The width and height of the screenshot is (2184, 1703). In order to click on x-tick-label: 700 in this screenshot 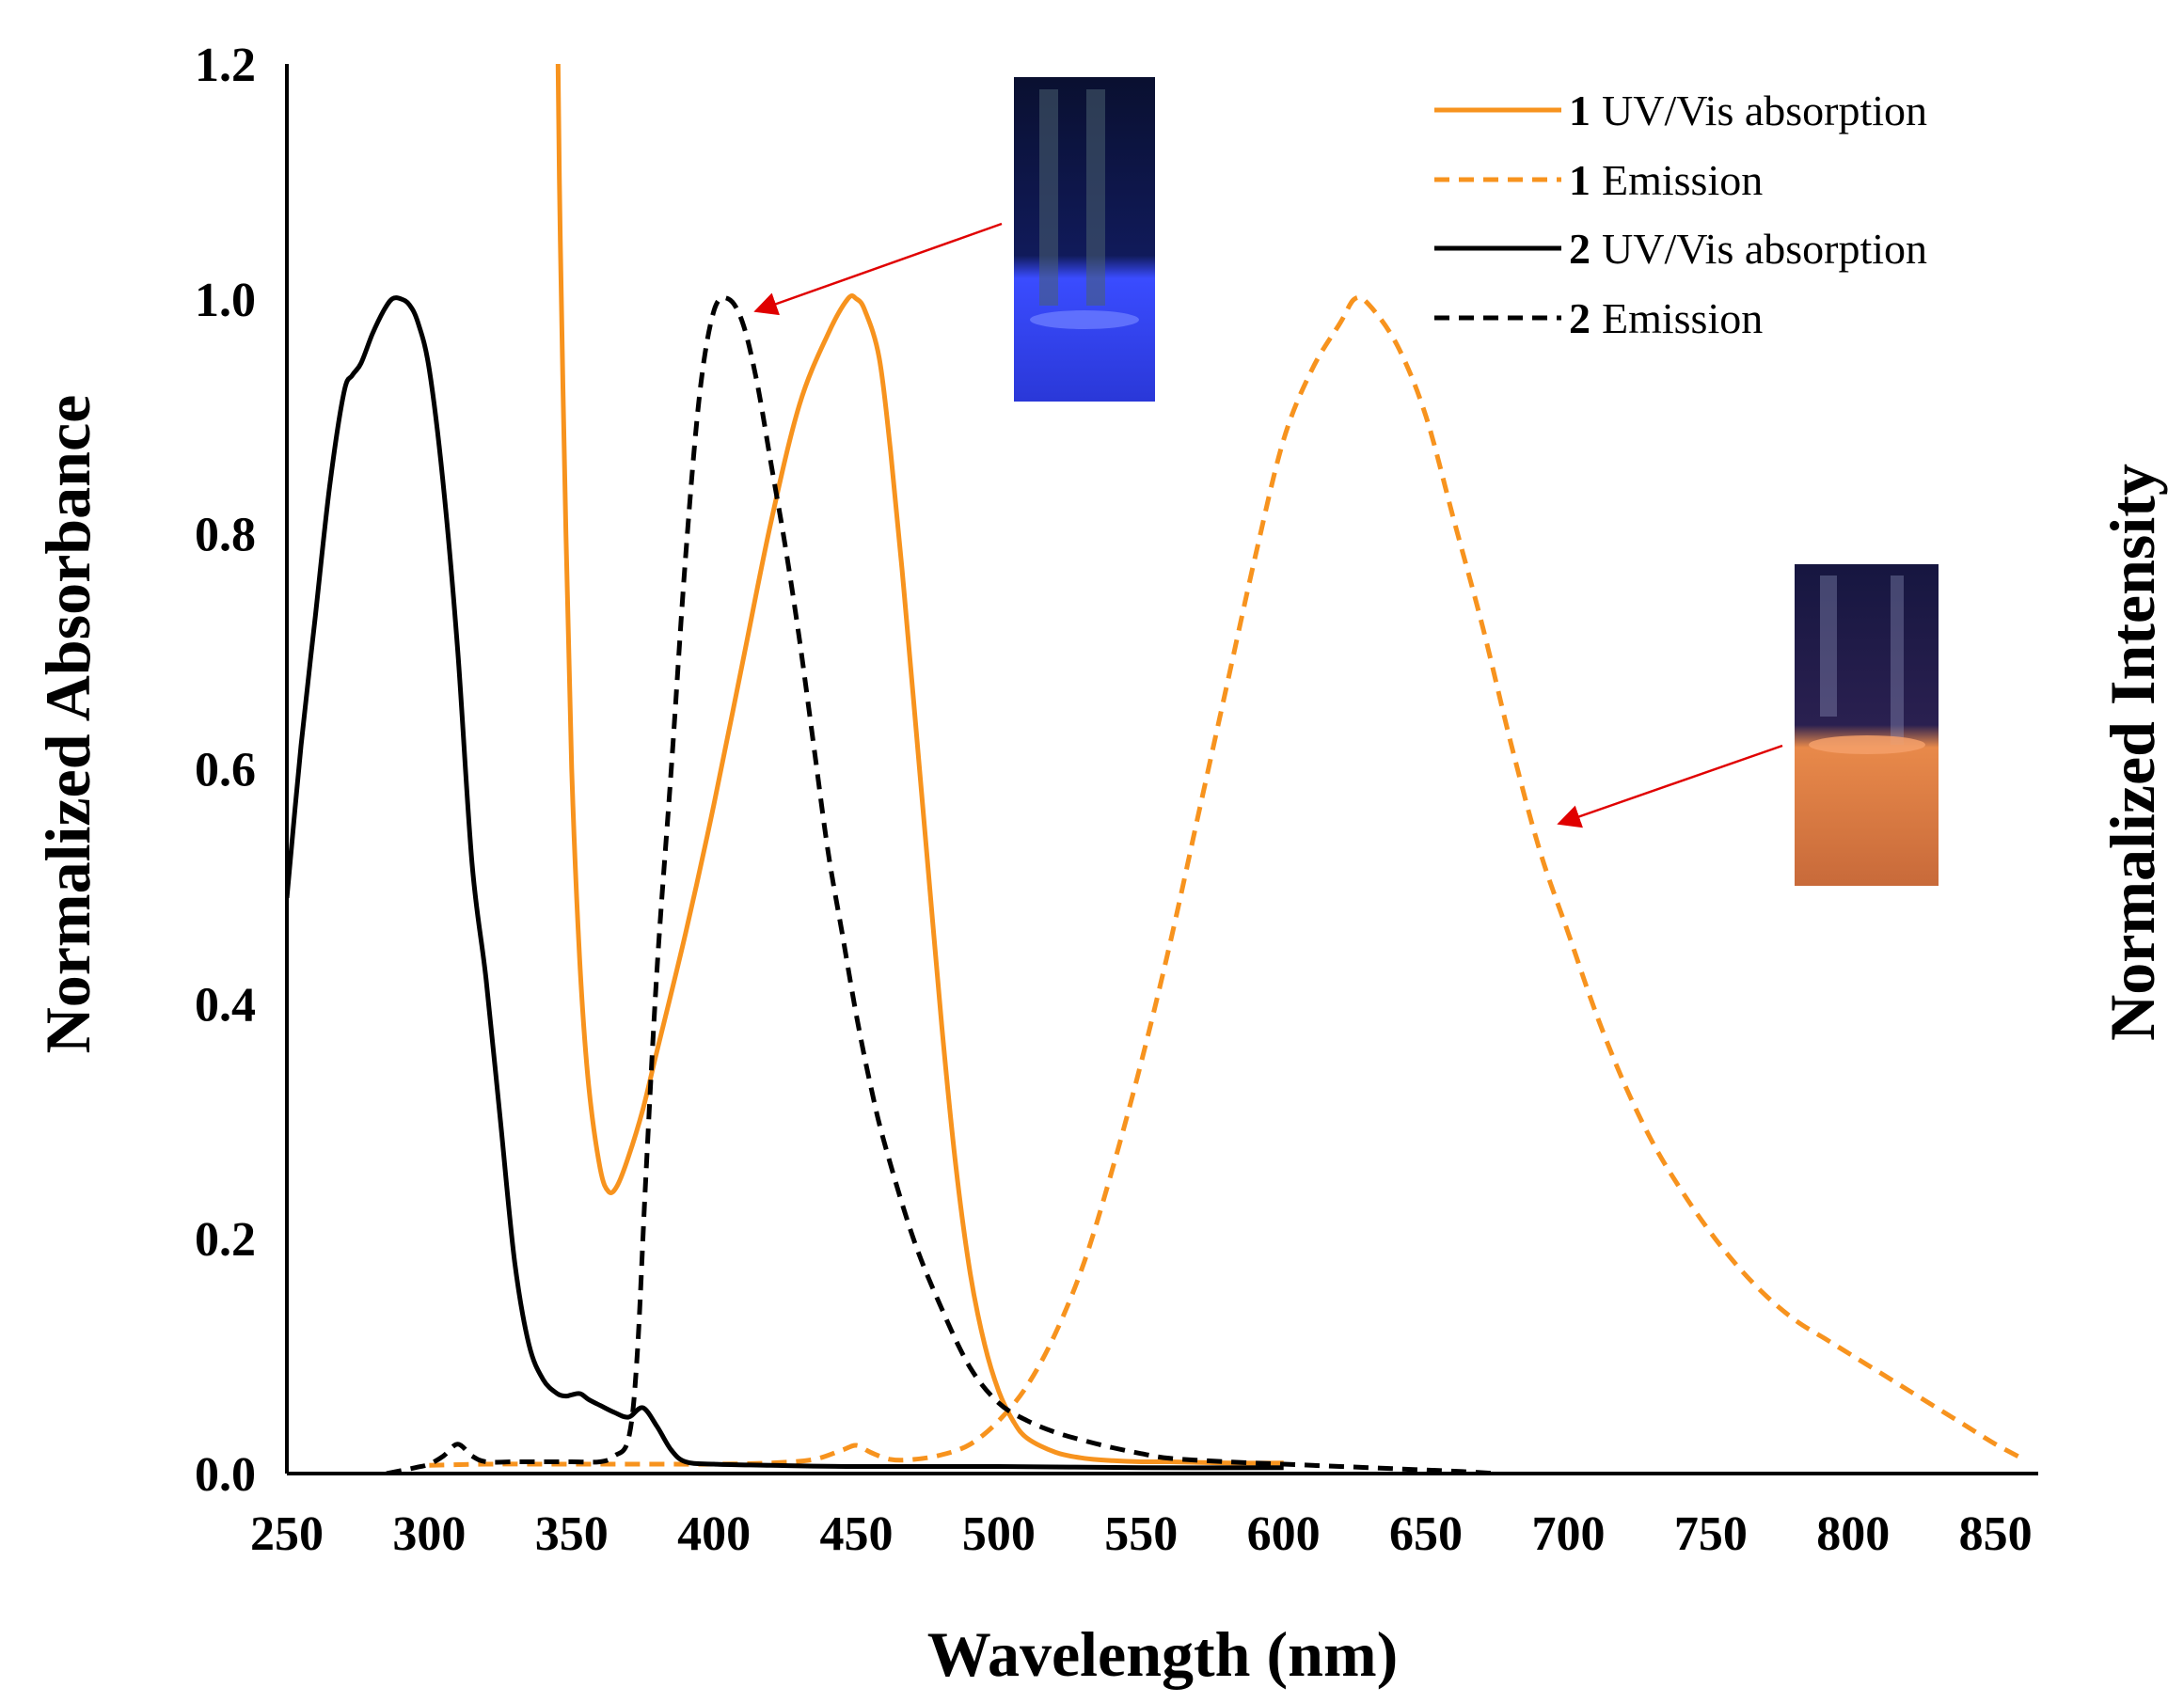, I will do `click(1568, 1534)`.